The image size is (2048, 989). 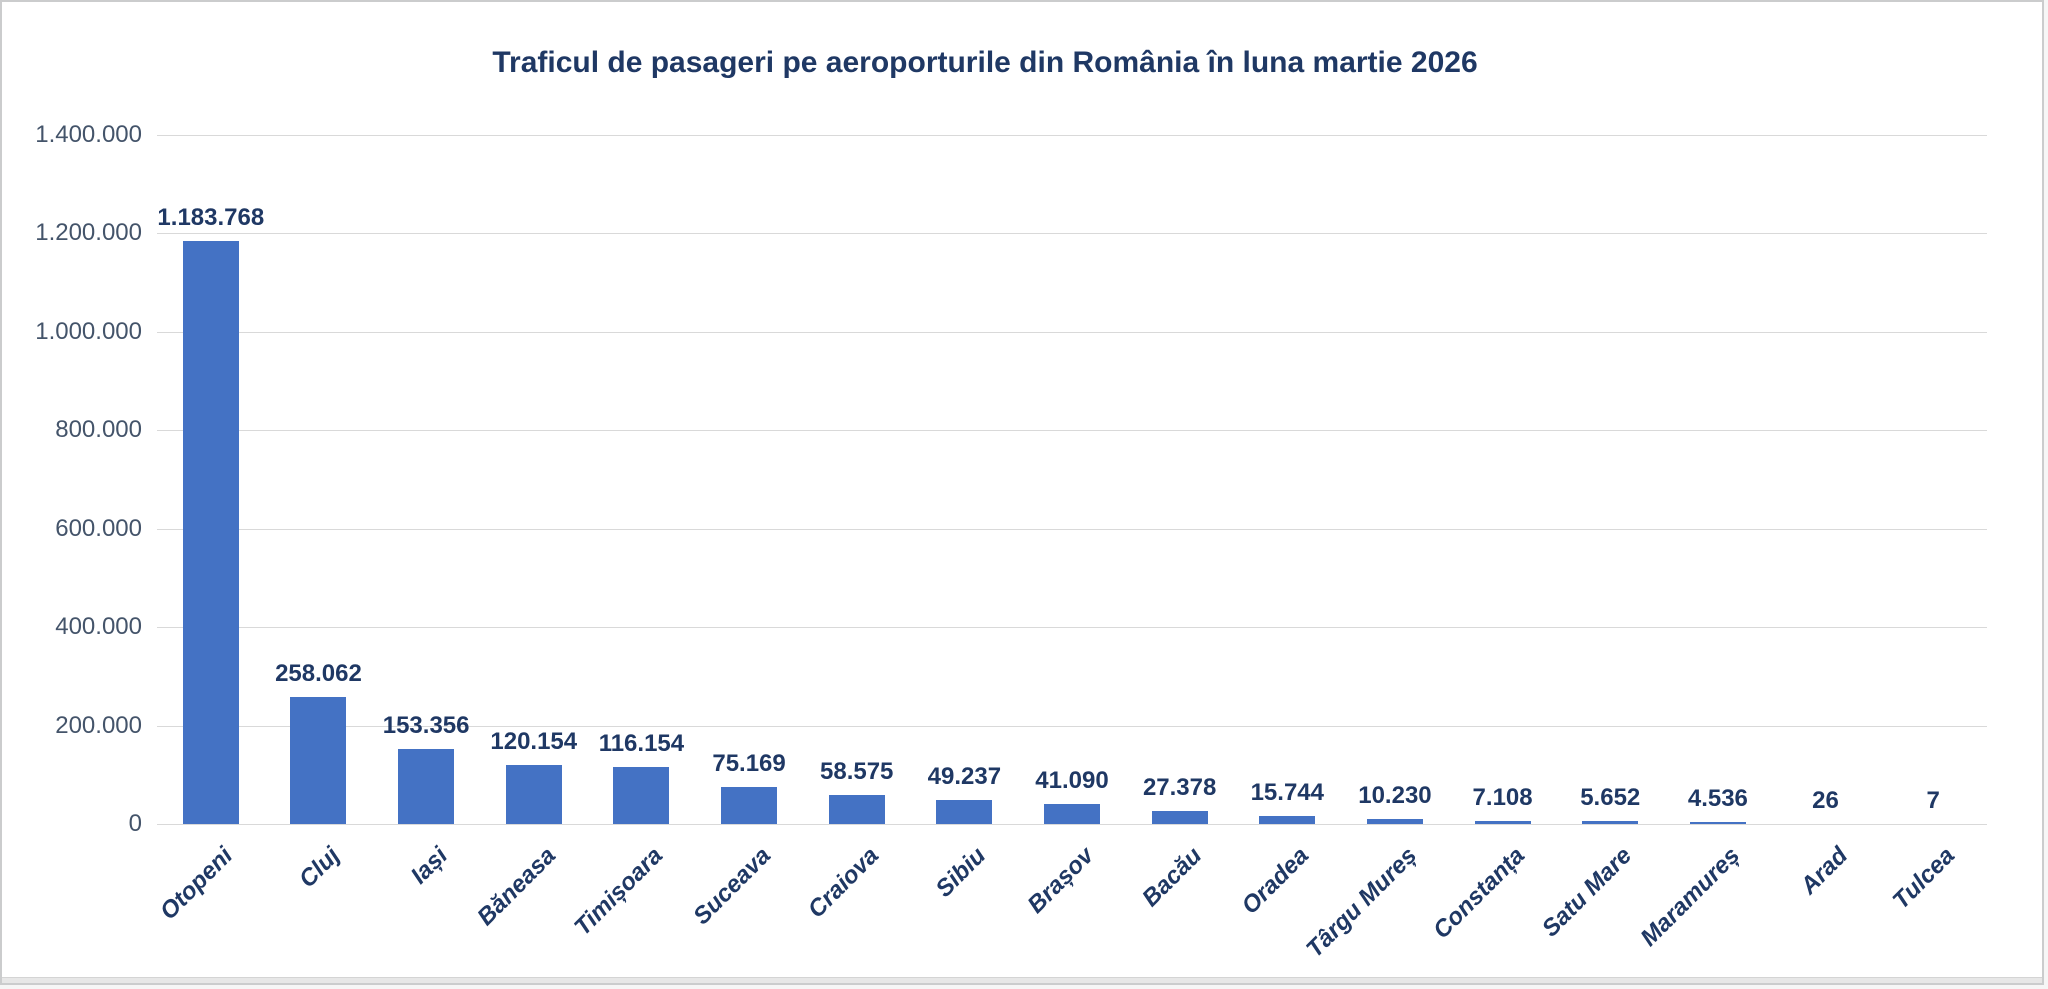 I want to click on x-tick-label: Bacău, so click(x=1171, y=877).